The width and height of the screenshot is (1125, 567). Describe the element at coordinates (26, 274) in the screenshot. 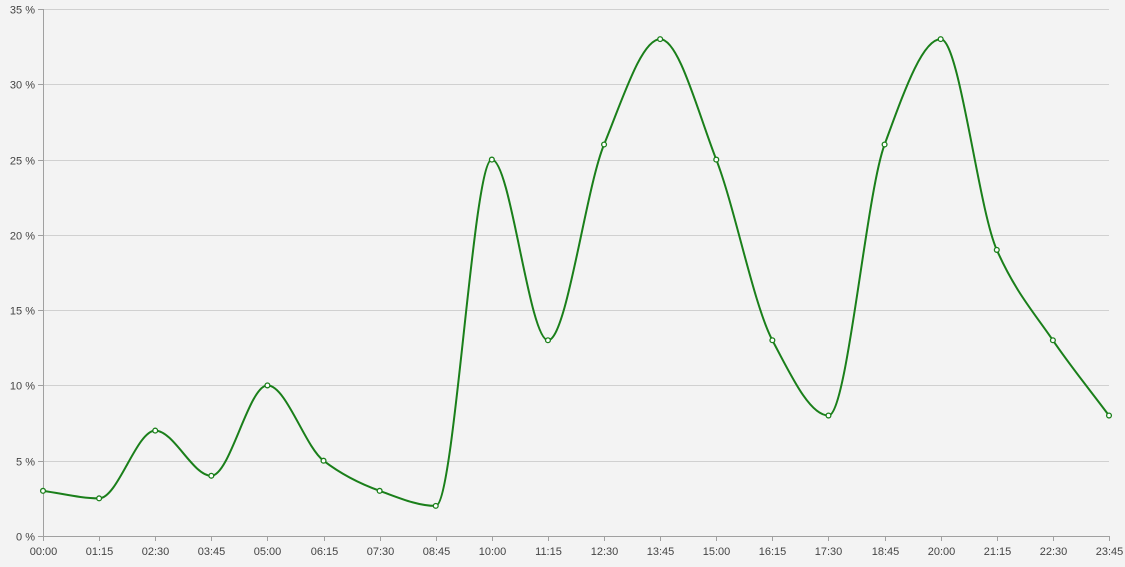

I see `y-tick-labels: 0 % 5 % 10 % 15 % 20 % 25 % 30 % 35 %` at that location.